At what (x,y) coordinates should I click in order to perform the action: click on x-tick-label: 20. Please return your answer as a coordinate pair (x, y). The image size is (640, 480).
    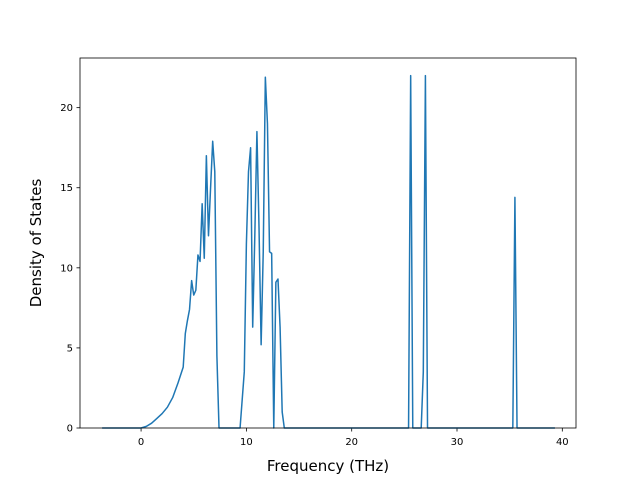
    Looking at the image, I should click on (351, 442).